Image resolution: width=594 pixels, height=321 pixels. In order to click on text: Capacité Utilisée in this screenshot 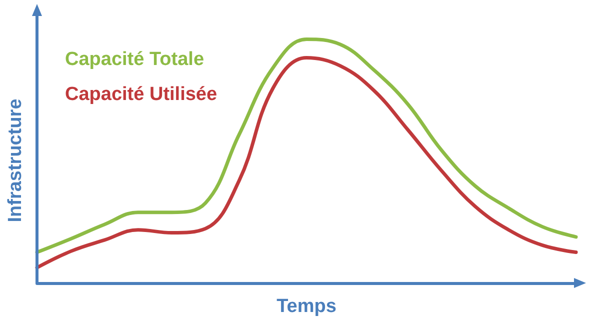, I will do `click(141, 94)`.